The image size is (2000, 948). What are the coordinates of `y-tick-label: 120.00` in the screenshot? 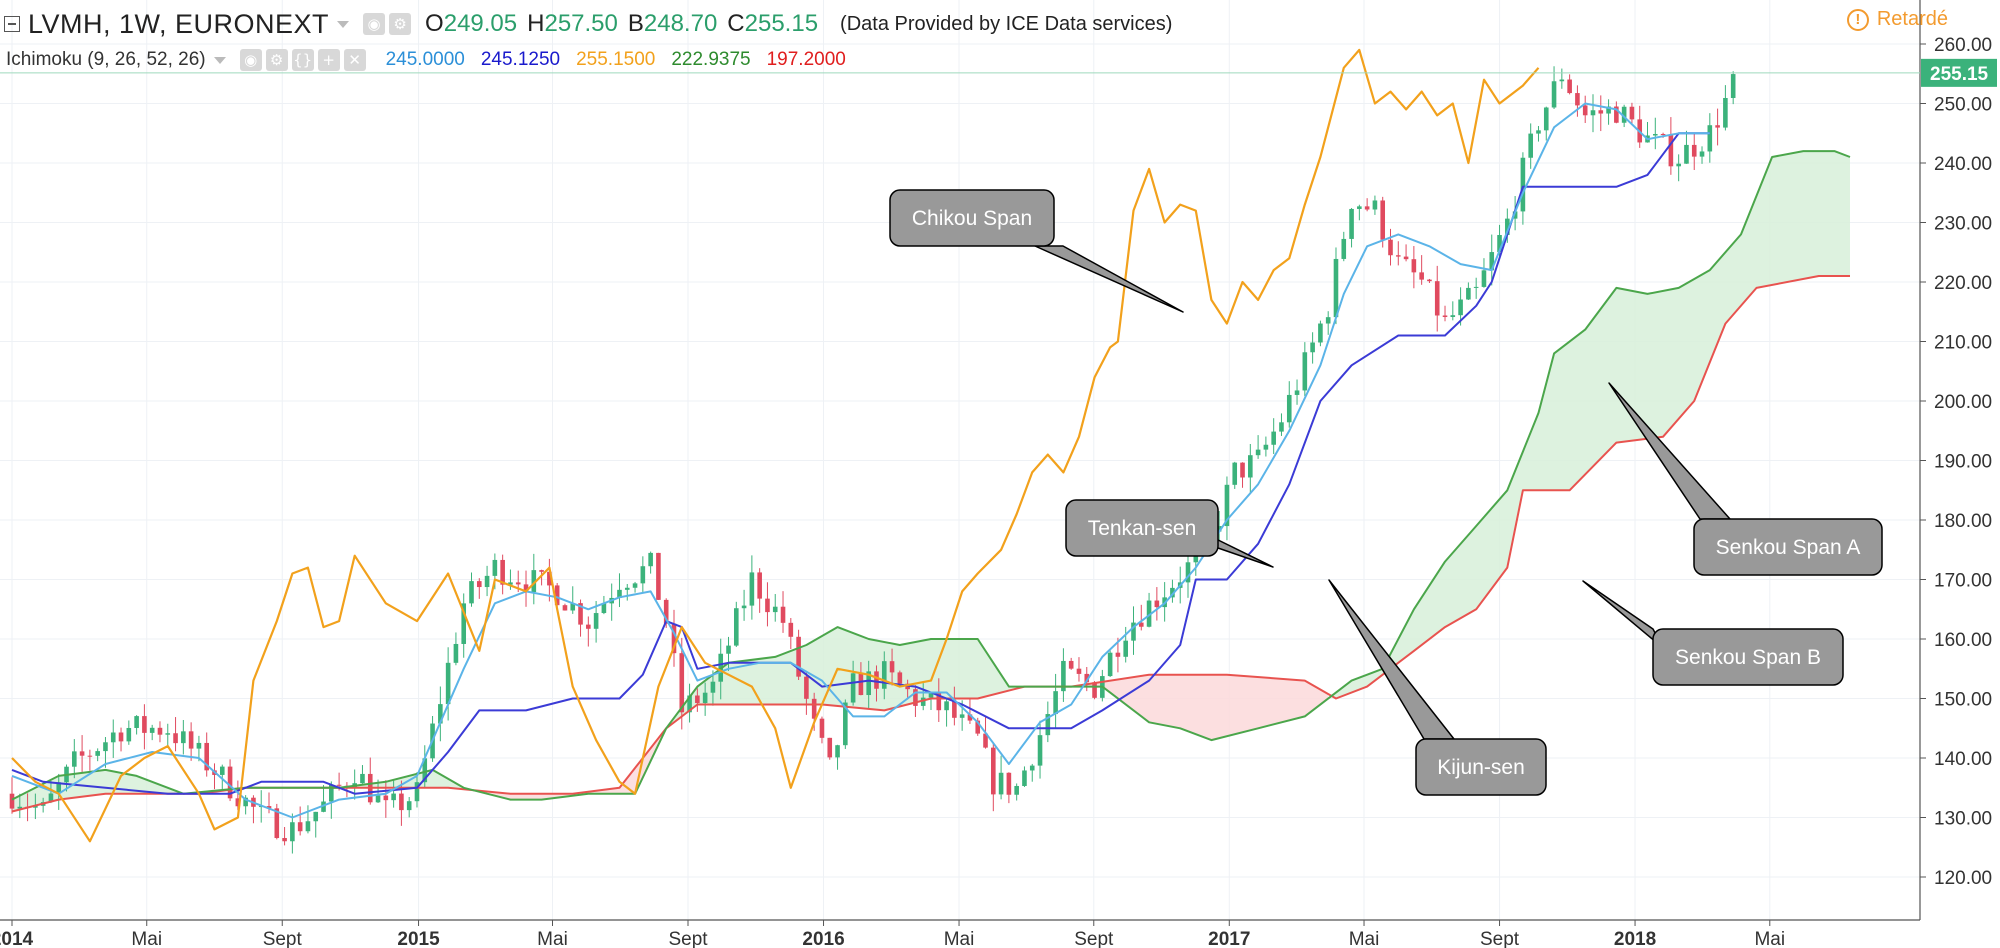 It's located at (1963, 878).